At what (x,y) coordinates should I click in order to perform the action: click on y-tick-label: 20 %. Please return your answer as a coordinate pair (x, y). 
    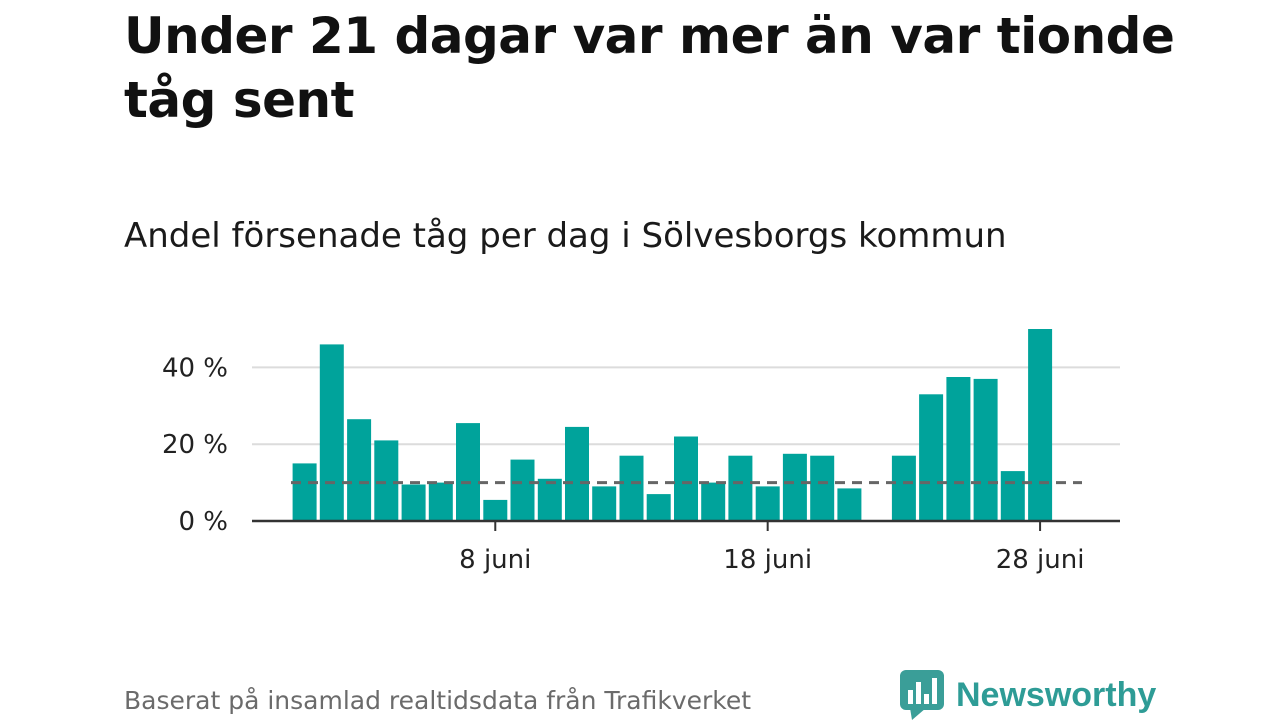
    Looking at the image, I should click on (195, 445).